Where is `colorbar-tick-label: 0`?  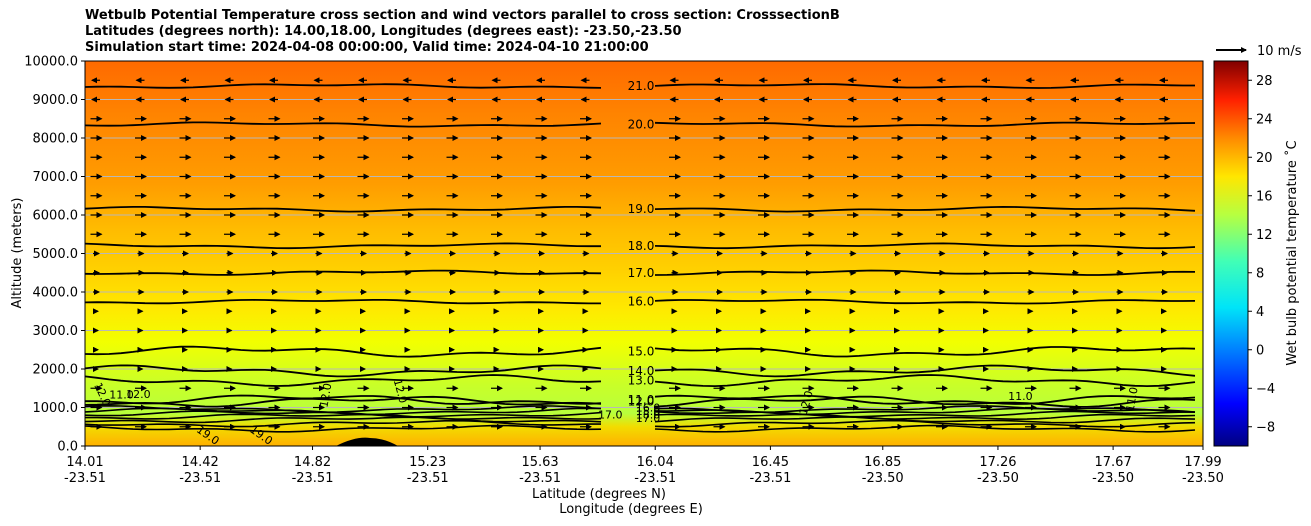
colorbar-tick-label: 0 is located at coordinates (1260, 350).